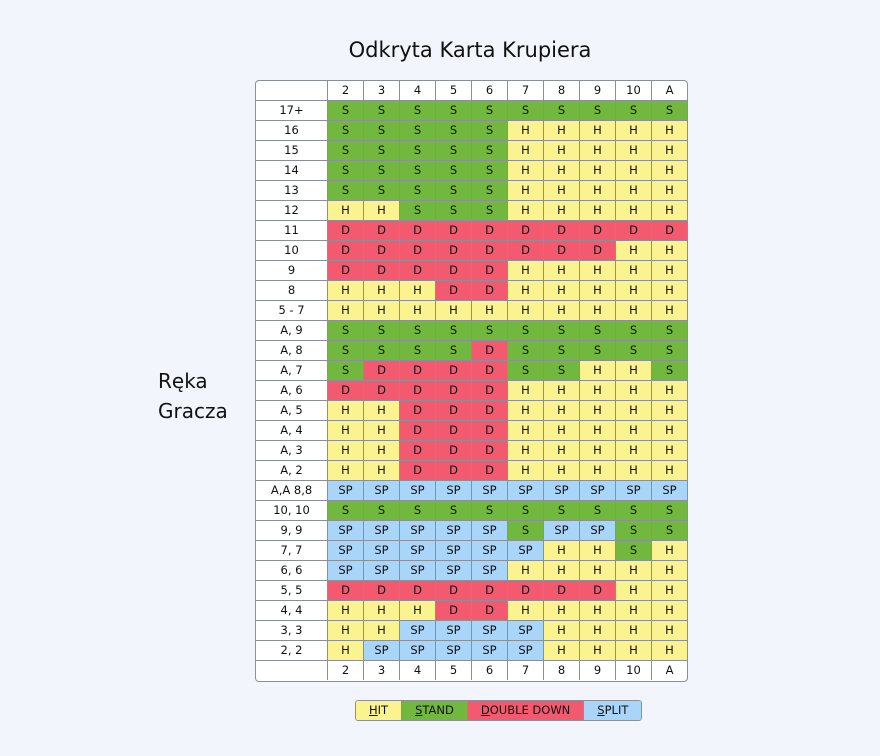 The height and width of the screenshot is (756, 880). I want to click on table-row: 12 H H S S S H H H H H, so click(471, 211).